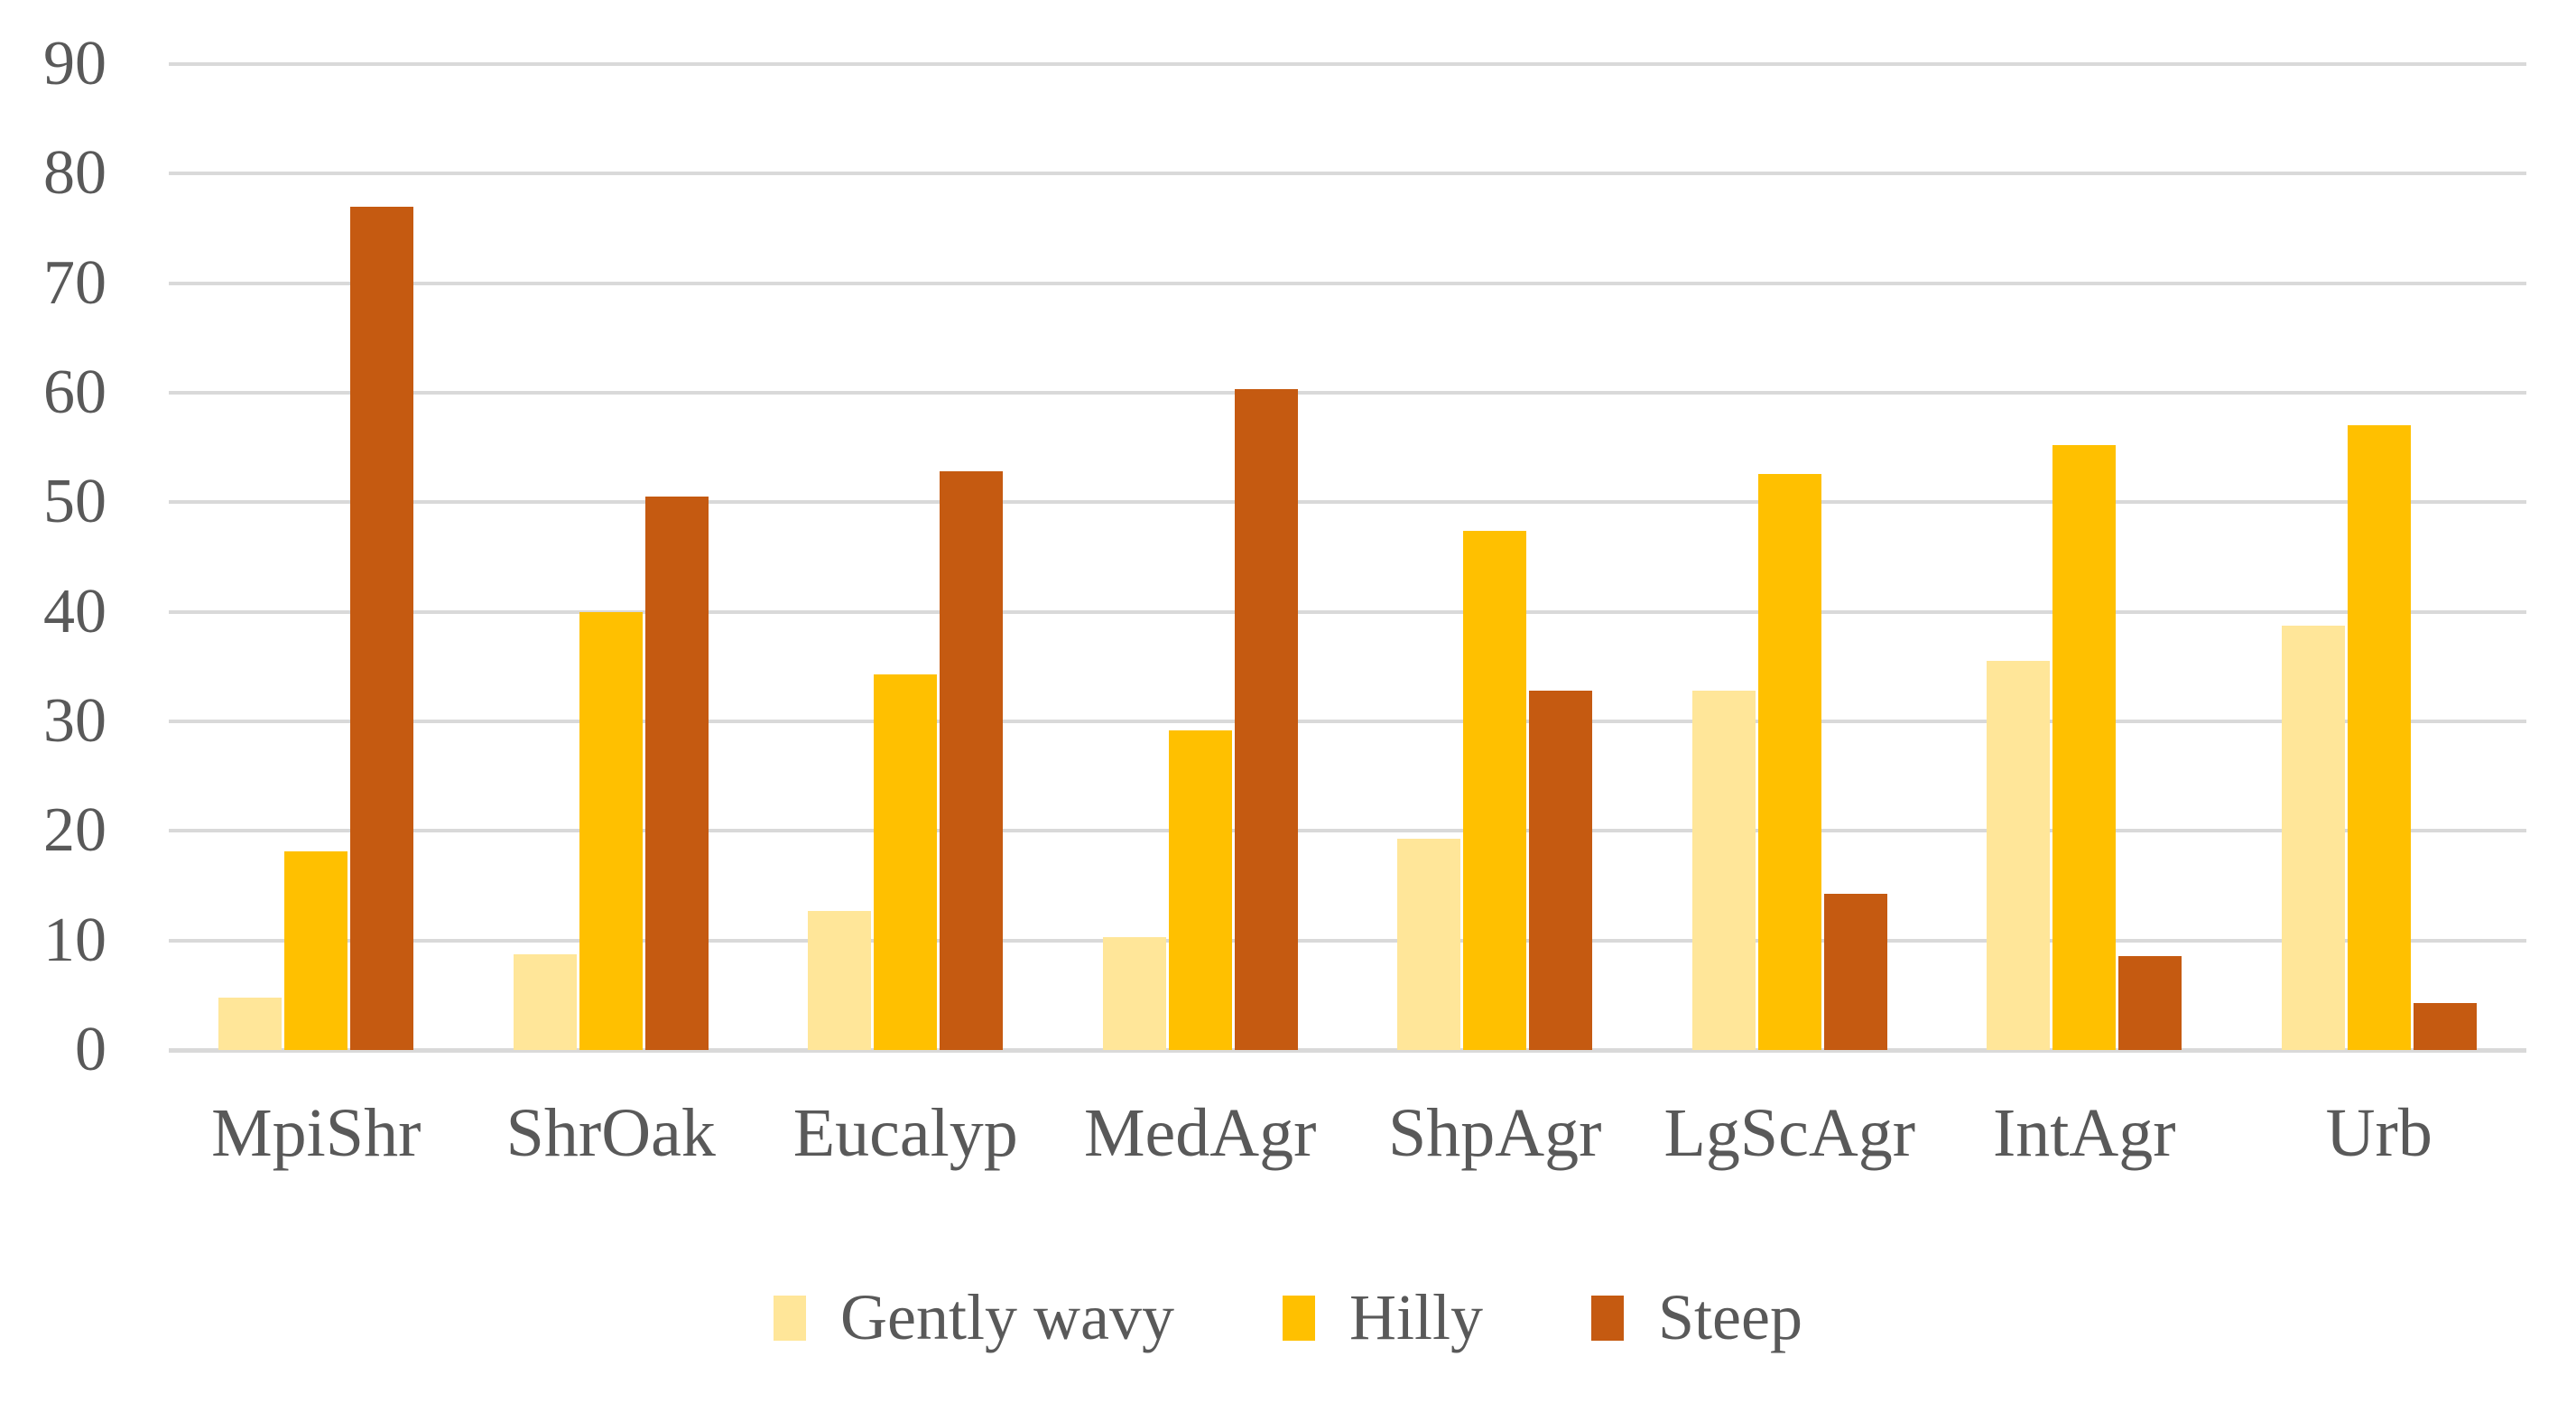 Image resolution: width=2576 pixels, height=1403 pixels. I want to click on bar-steep-mpishr, so click(382, 628).